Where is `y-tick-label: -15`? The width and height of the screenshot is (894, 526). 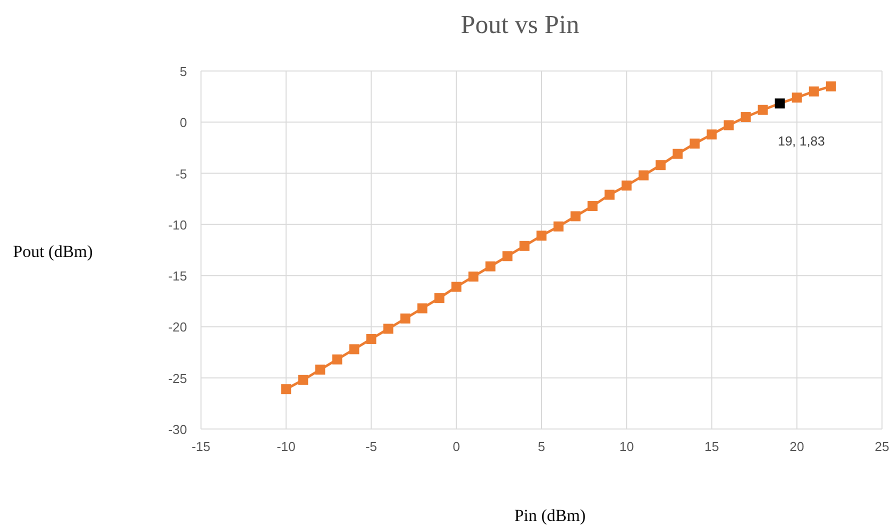
y-tick-label: -15 is located at coordinates (177, 276).